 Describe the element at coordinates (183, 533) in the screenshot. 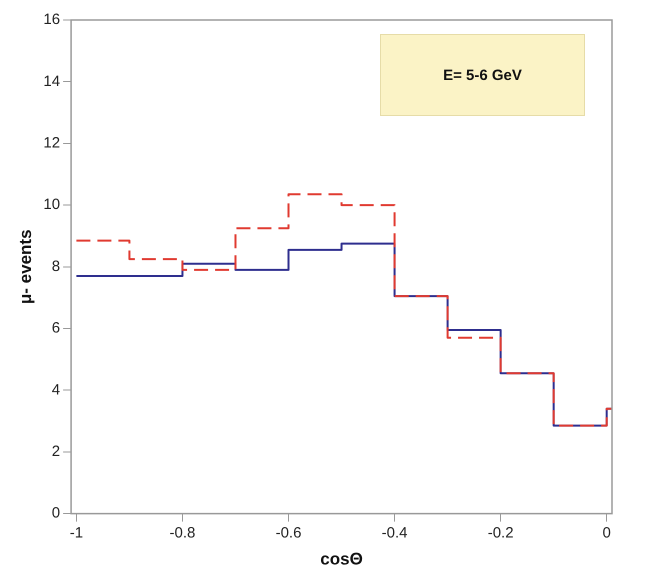

I see `x-tick-label: -0.8` at that location.